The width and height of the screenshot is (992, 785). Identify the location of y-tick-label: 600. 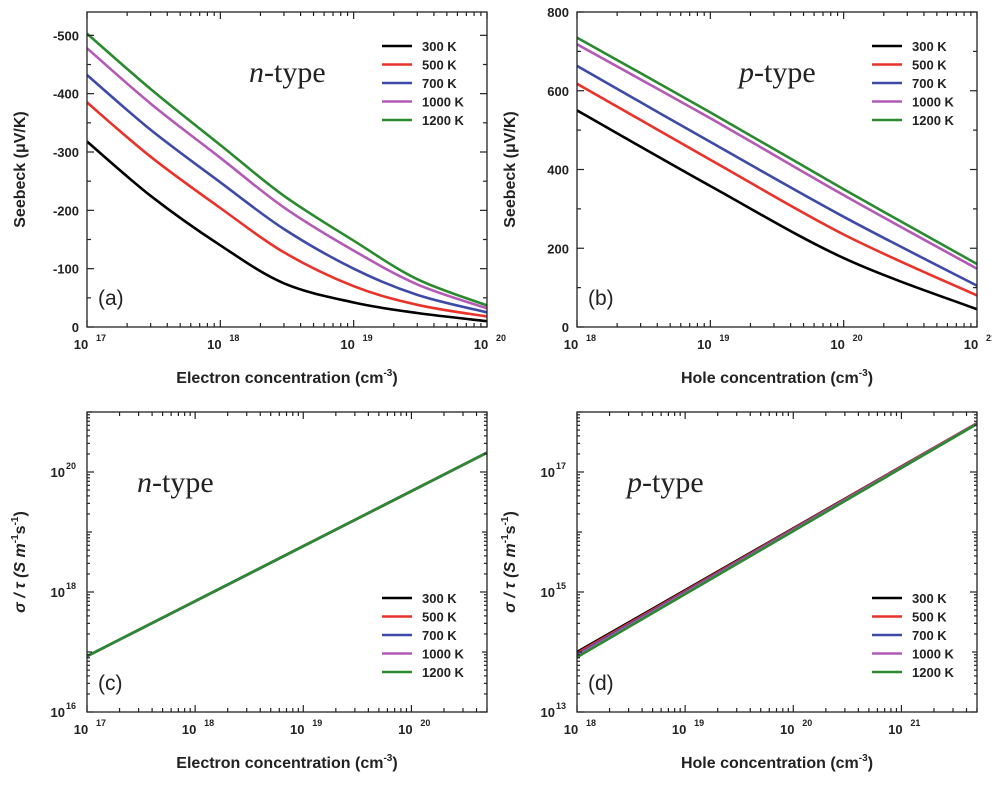
(558, 91).